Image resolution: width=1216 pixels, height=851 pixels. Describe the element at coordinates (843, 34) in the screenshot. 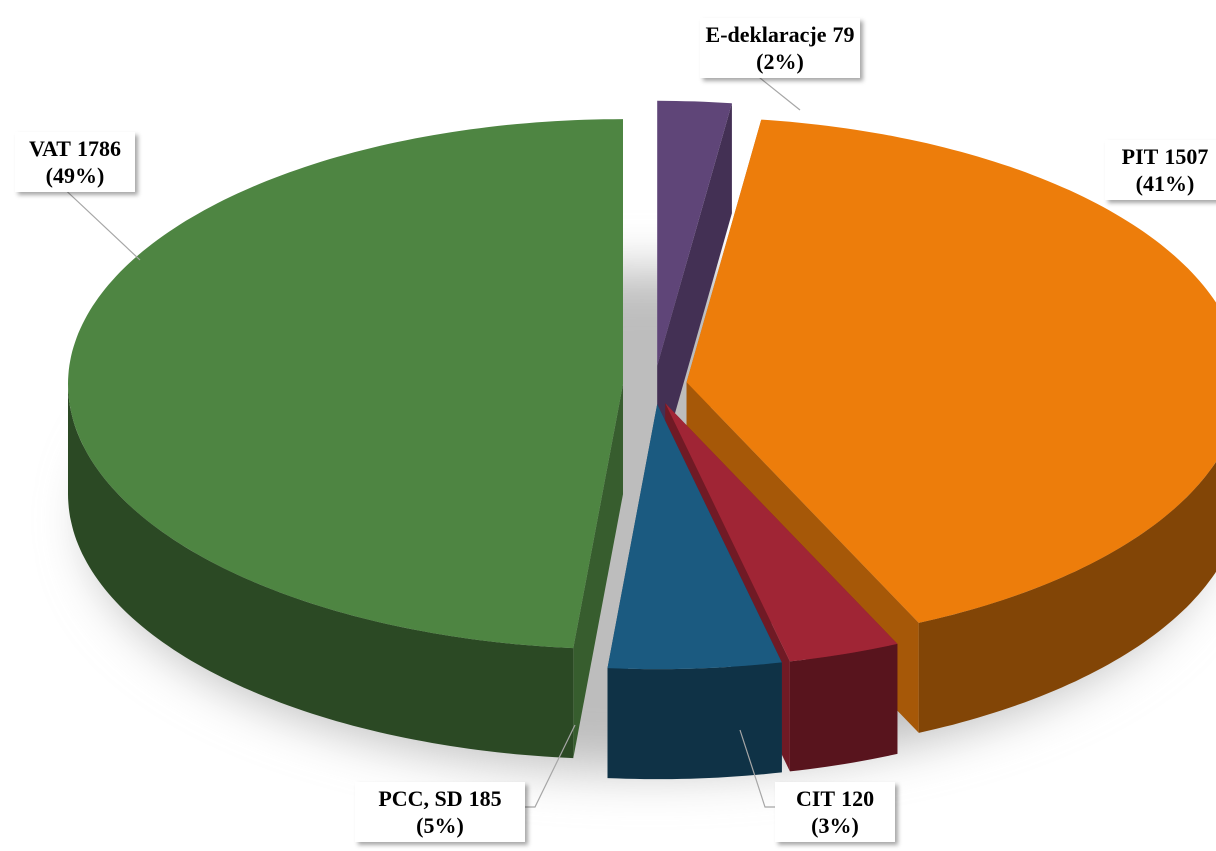

I see `label-value: 79` at that location.